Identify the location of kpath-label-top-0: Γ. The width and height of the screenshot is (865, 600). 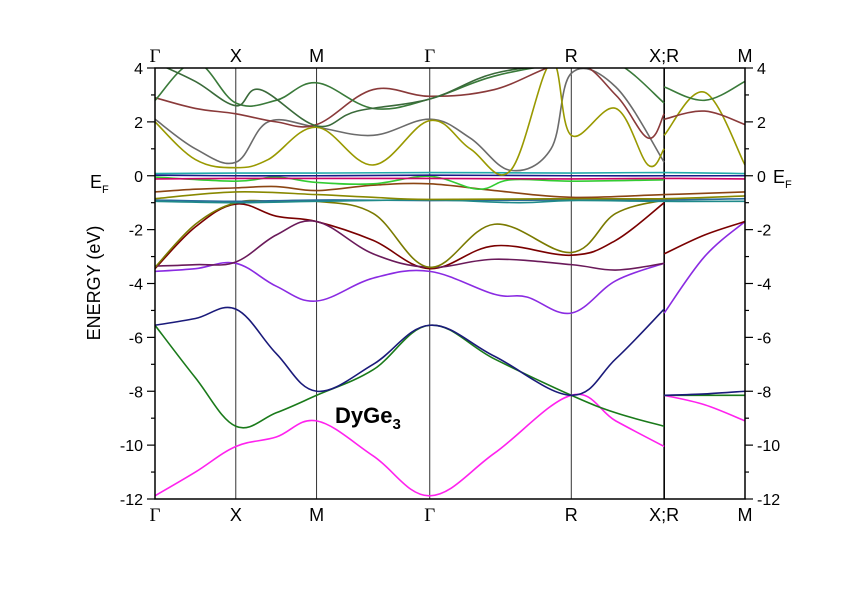
(155, 56).